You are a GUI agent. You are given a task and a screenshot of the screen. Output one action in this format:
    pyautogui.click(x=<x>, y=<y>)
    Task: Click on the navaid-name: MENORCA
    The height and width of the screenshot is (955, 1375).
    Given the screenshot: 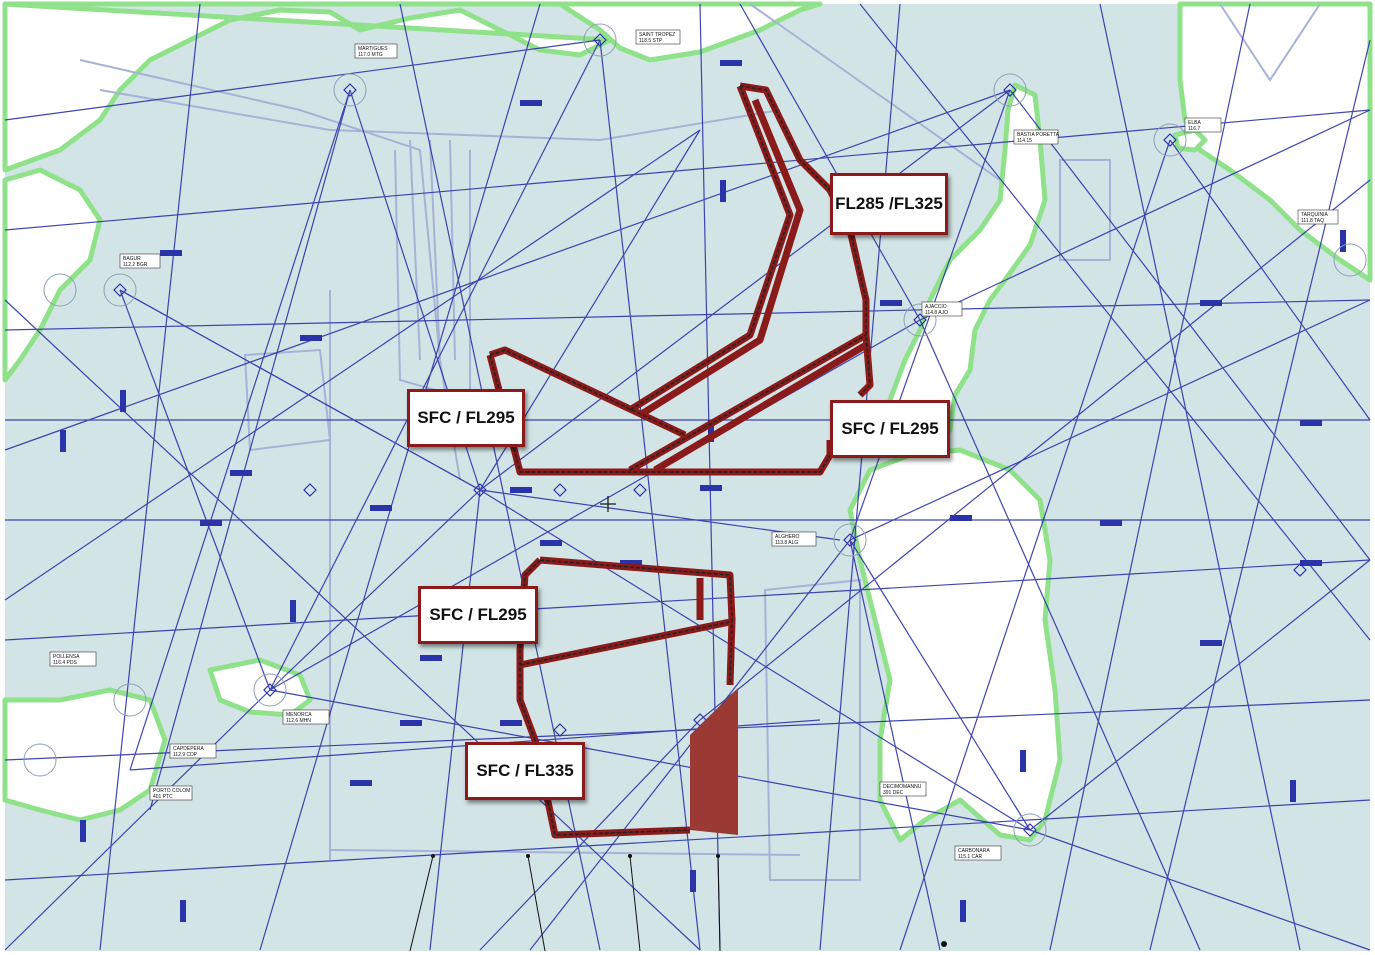 What is the action you would take?
    pyautogui.click(x=299, y=715)
    